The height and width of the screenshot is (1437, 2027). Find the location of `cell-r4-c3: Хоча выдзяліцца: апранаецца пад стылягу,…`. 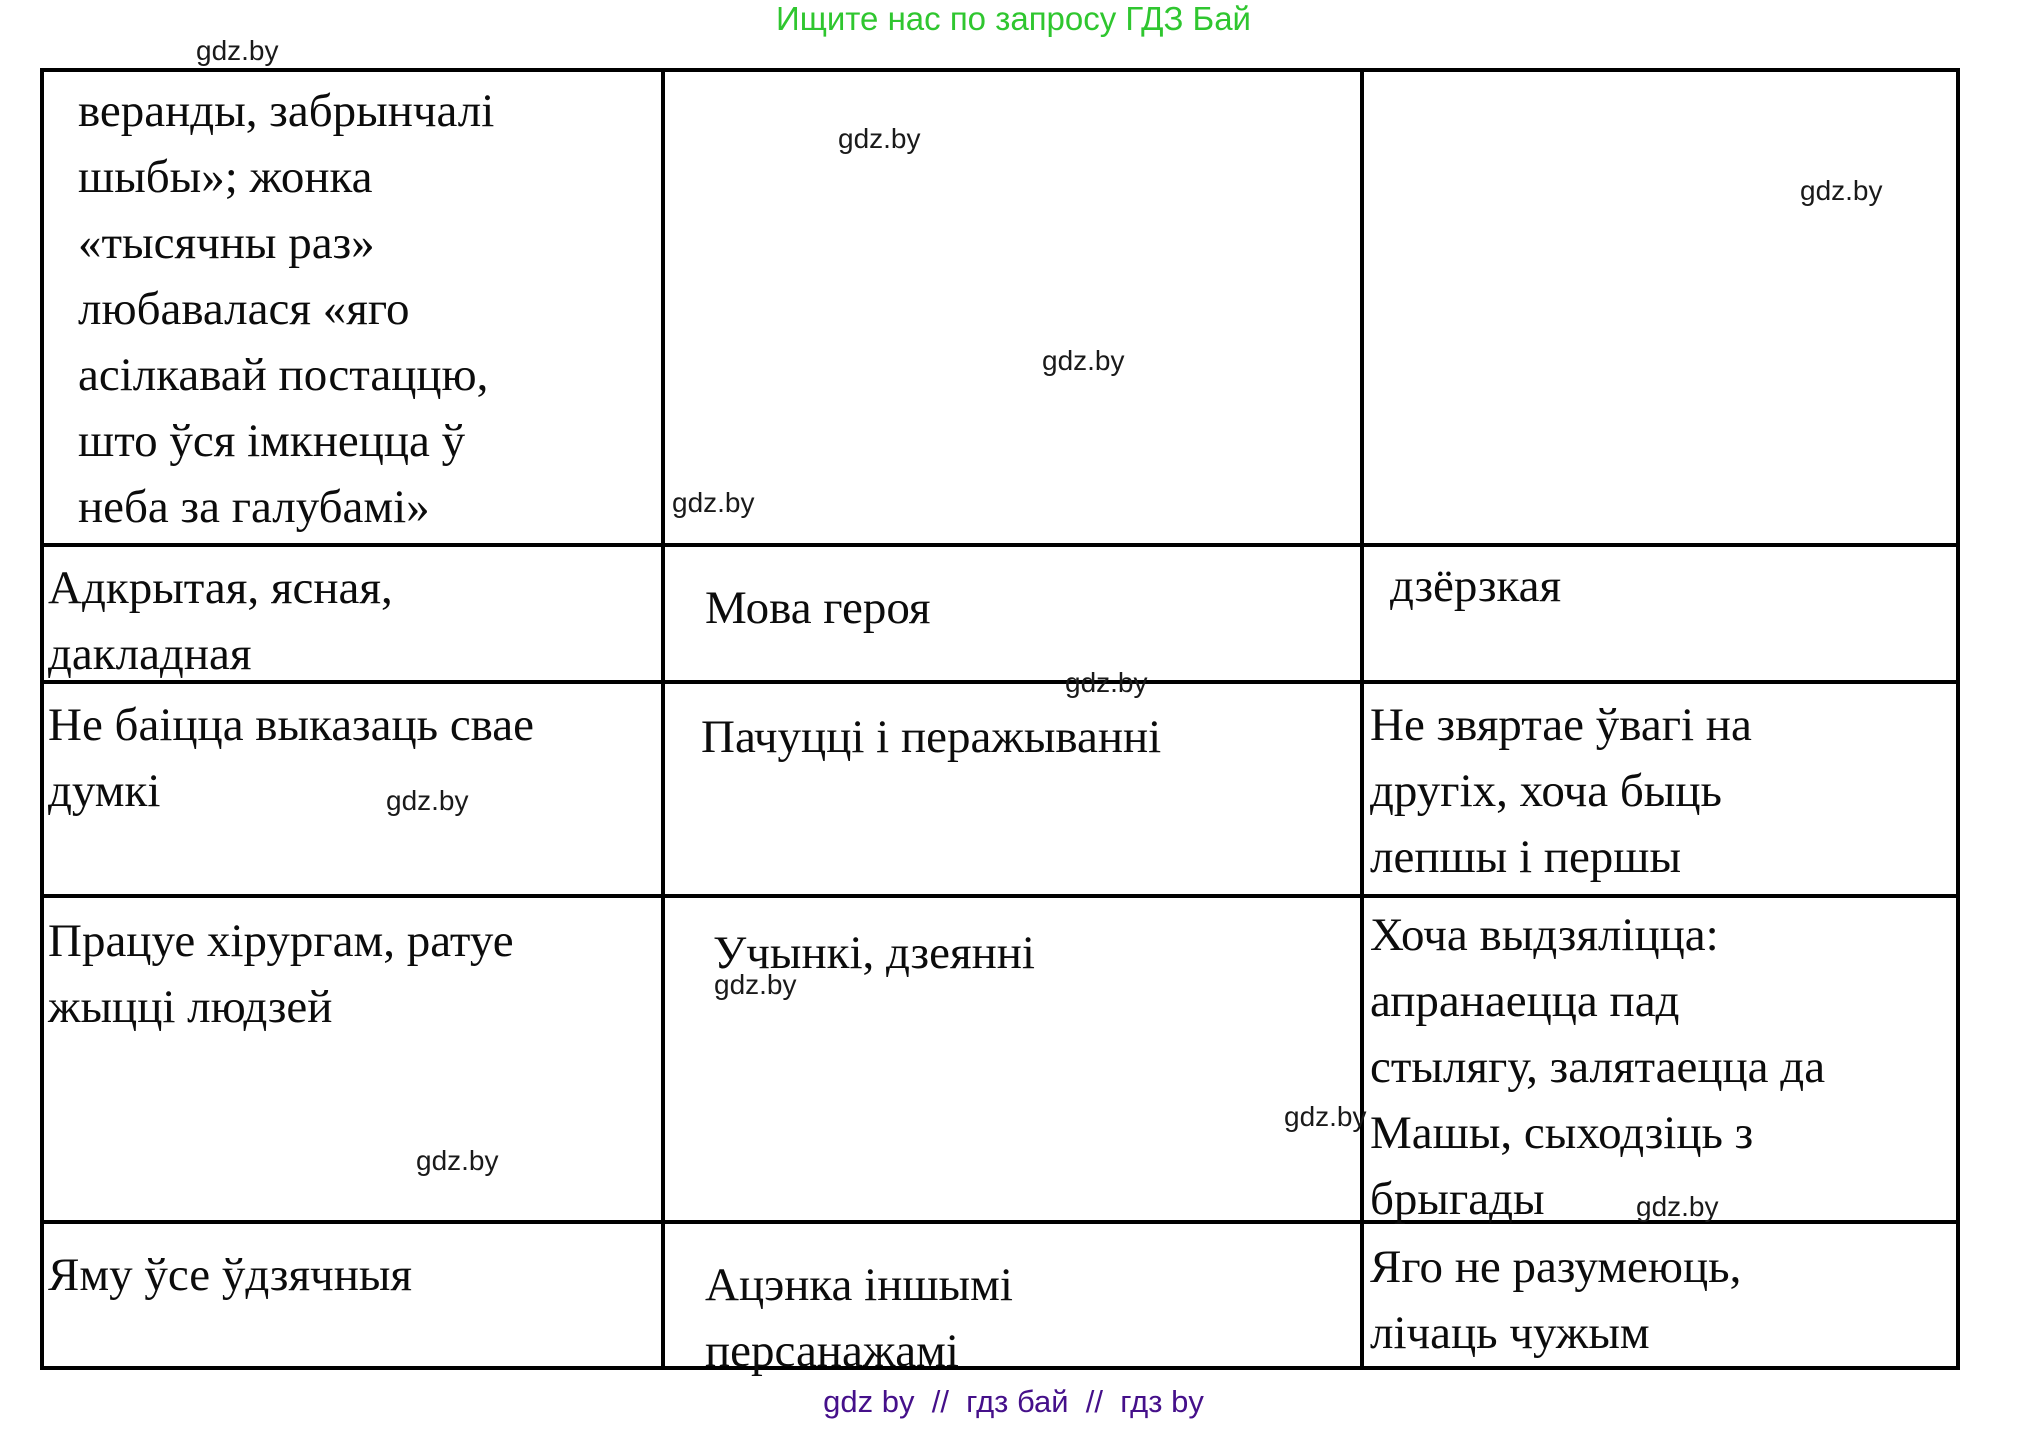

cell-r4-c3: Хоча выдзяліцца: апранаецца пад стылягу,… is located at coordinates (1660, 1061).